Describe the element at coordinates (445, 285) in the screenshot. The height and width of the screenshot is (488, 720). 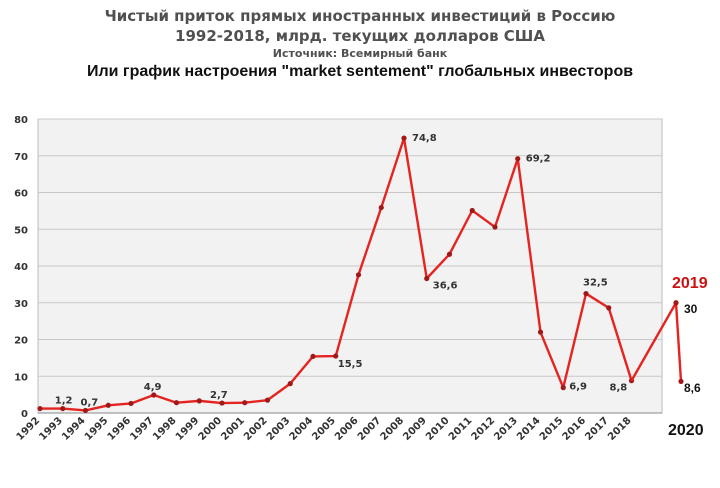
I see `data-label: 36,6` at that location.